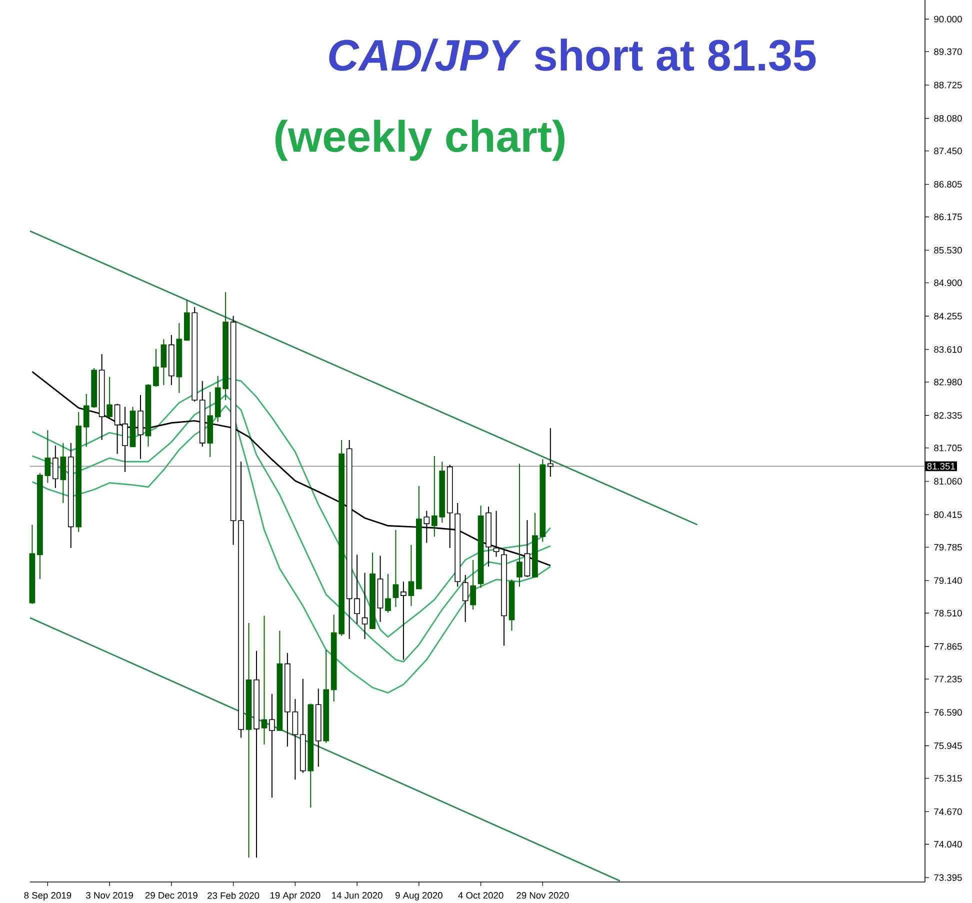 This screenshot has width=972, height=903. Describe the element at coordinates (419, 140) in the screenshot. I see `text: (weekly chart)` at that location.